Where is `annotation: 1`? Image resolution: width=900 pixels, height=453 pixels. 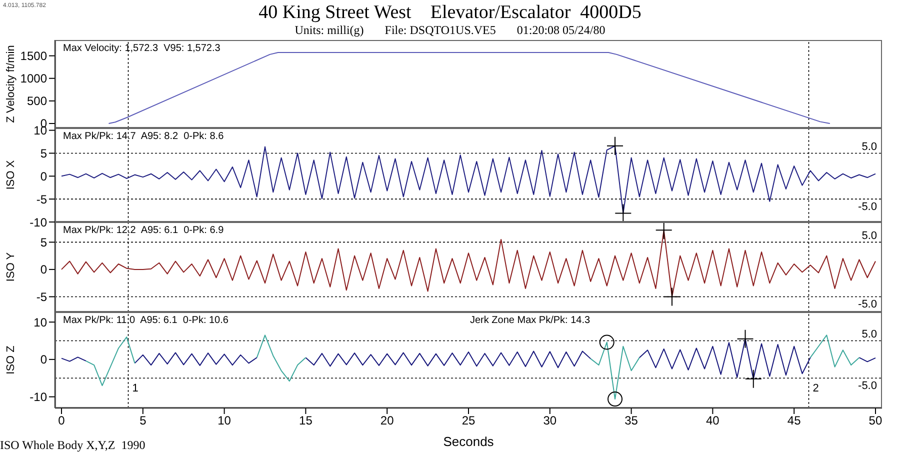 annotation: 1 is located at coordinates (135, 388).